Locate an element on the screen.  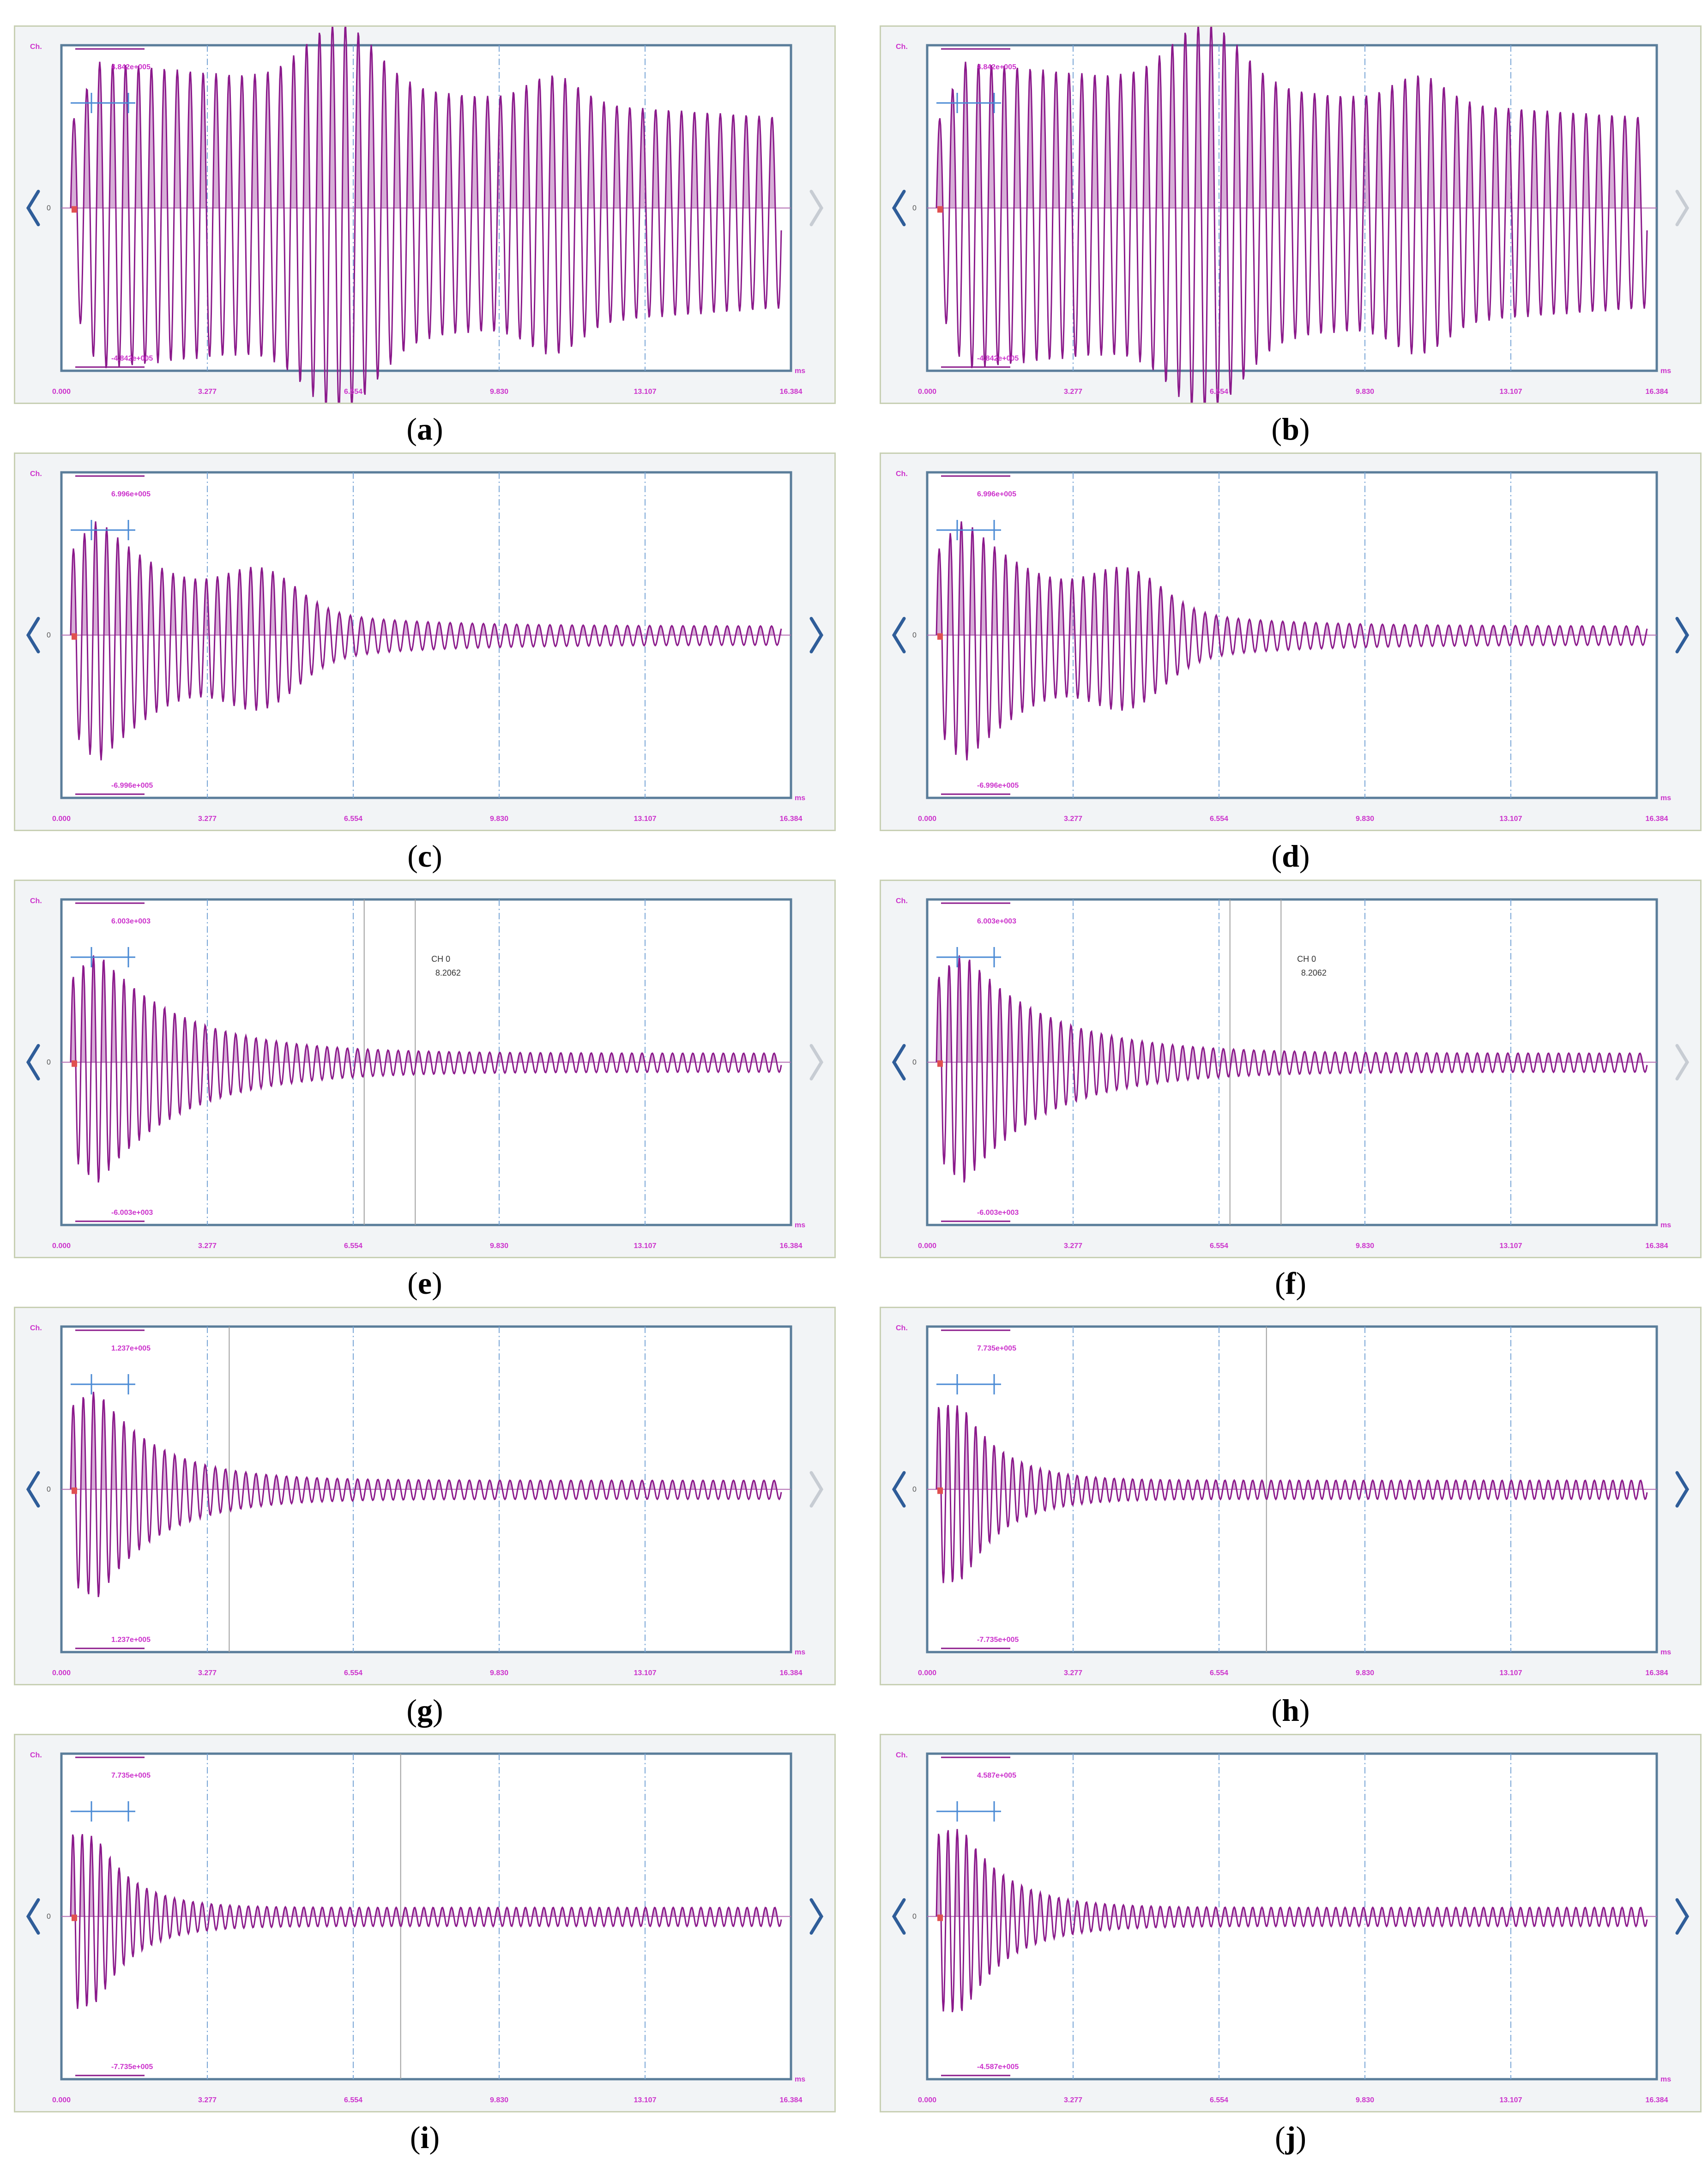
max-value-label: 1.237e+005 is located at coordinates (131, 1348).